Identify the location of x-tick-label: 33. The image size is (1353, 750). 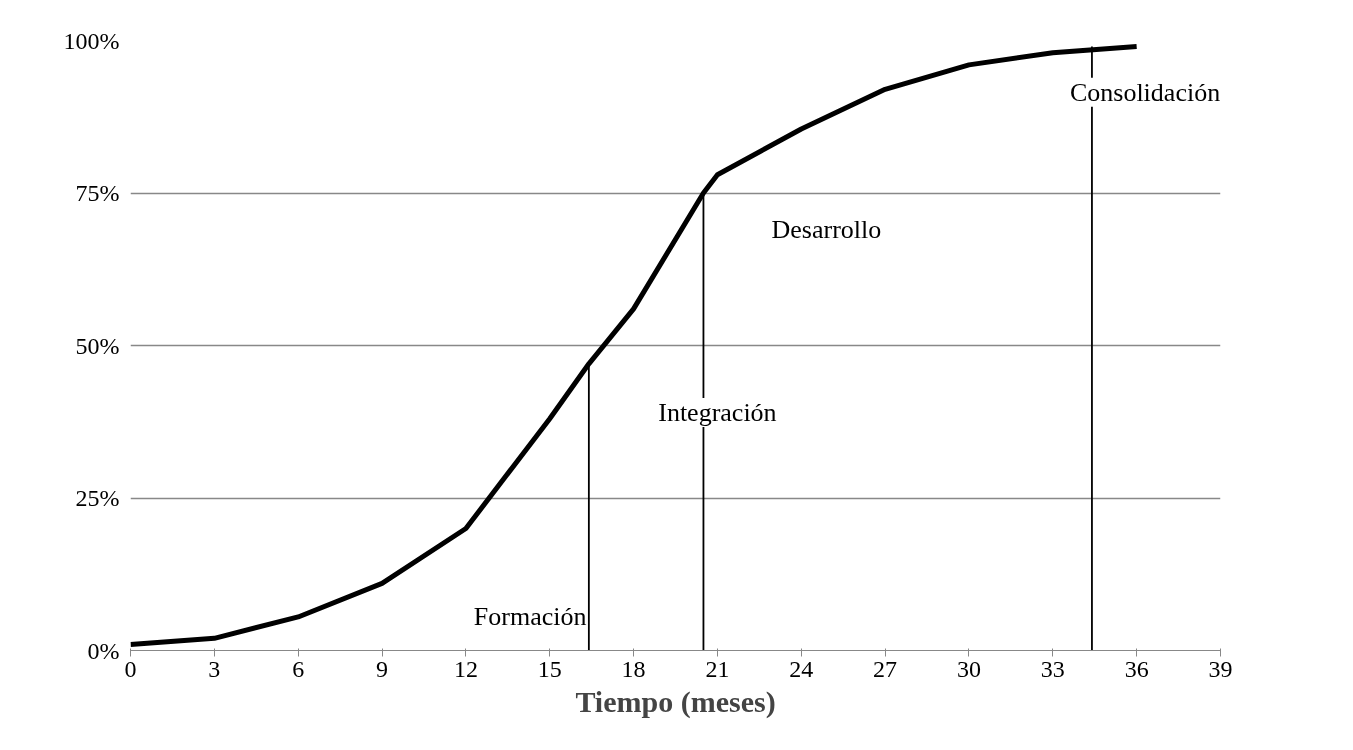
(1052, 668).